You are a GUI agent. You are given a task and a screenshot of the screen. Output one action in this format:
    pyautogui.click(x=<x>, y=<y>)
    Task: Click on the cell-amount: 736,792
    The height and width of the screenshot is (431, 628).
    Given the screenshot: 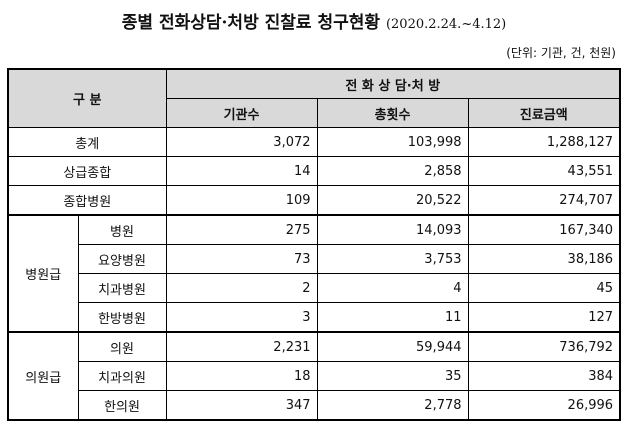 What is the action you would take?
    pyautogui.click(x=544, y=346)
    